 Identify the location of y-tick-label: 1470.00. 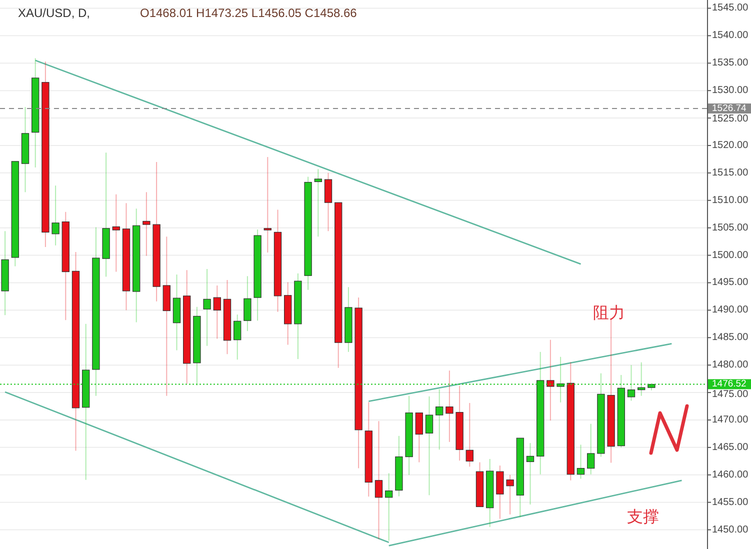
(730, 420).